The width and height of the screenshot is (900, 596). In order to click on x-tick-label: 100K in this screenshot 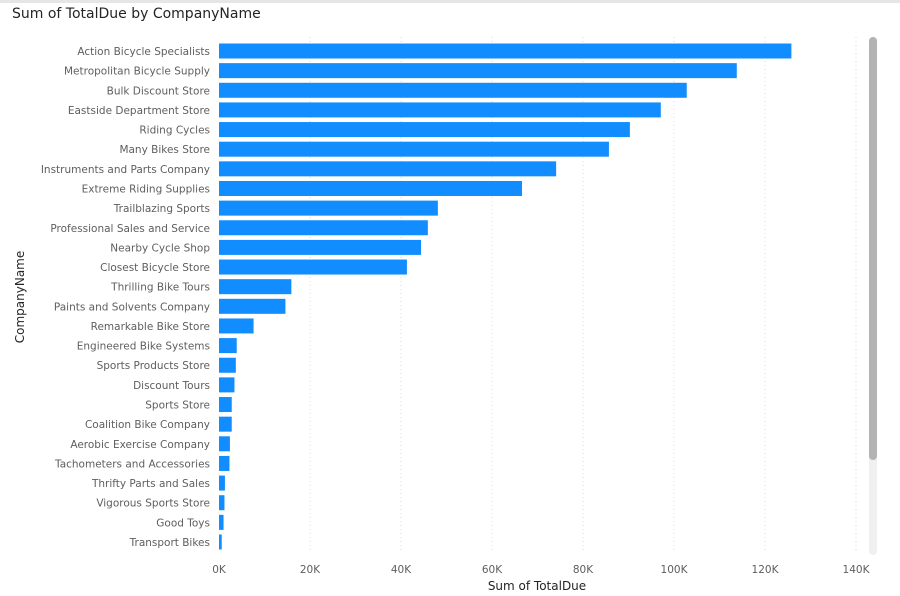, I will do `click(675, 570)`.